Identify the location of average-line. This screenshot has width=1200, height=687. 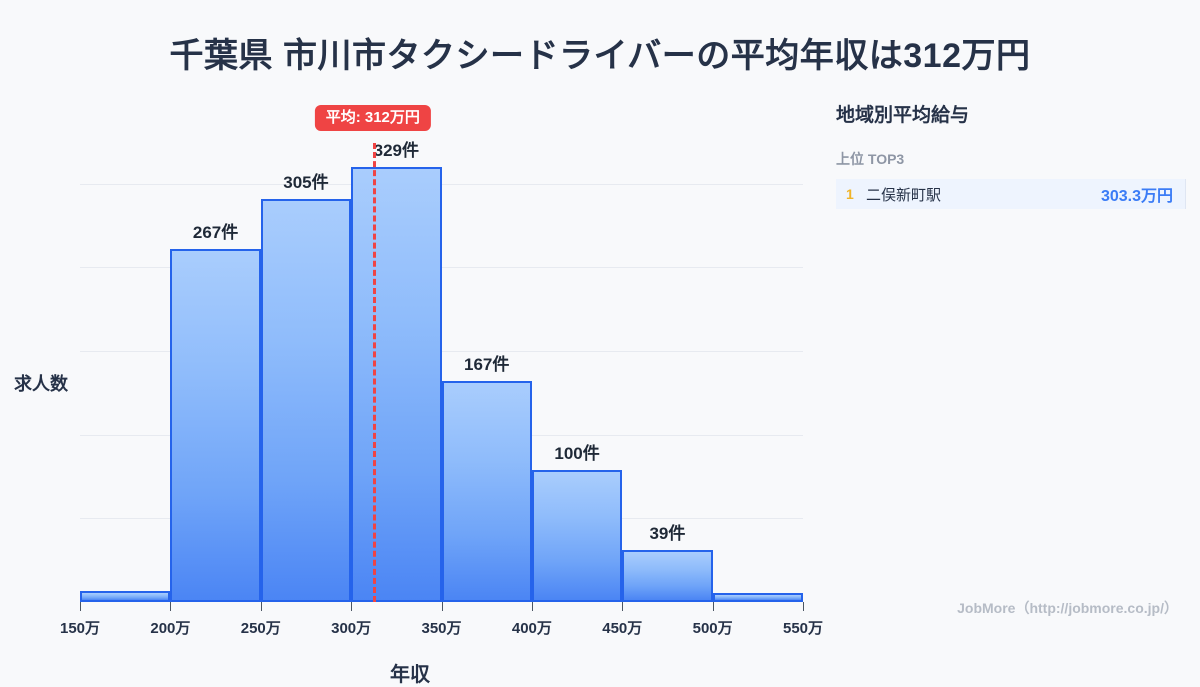
(374, 372).